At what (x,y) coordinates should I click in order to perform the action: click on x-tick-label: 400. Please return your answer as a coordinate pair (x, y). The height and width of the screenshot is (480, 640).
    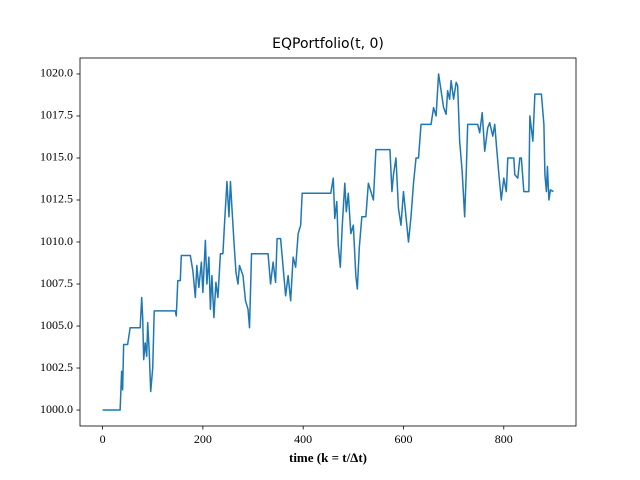
    Looking at the image, I should click on (303, 439).